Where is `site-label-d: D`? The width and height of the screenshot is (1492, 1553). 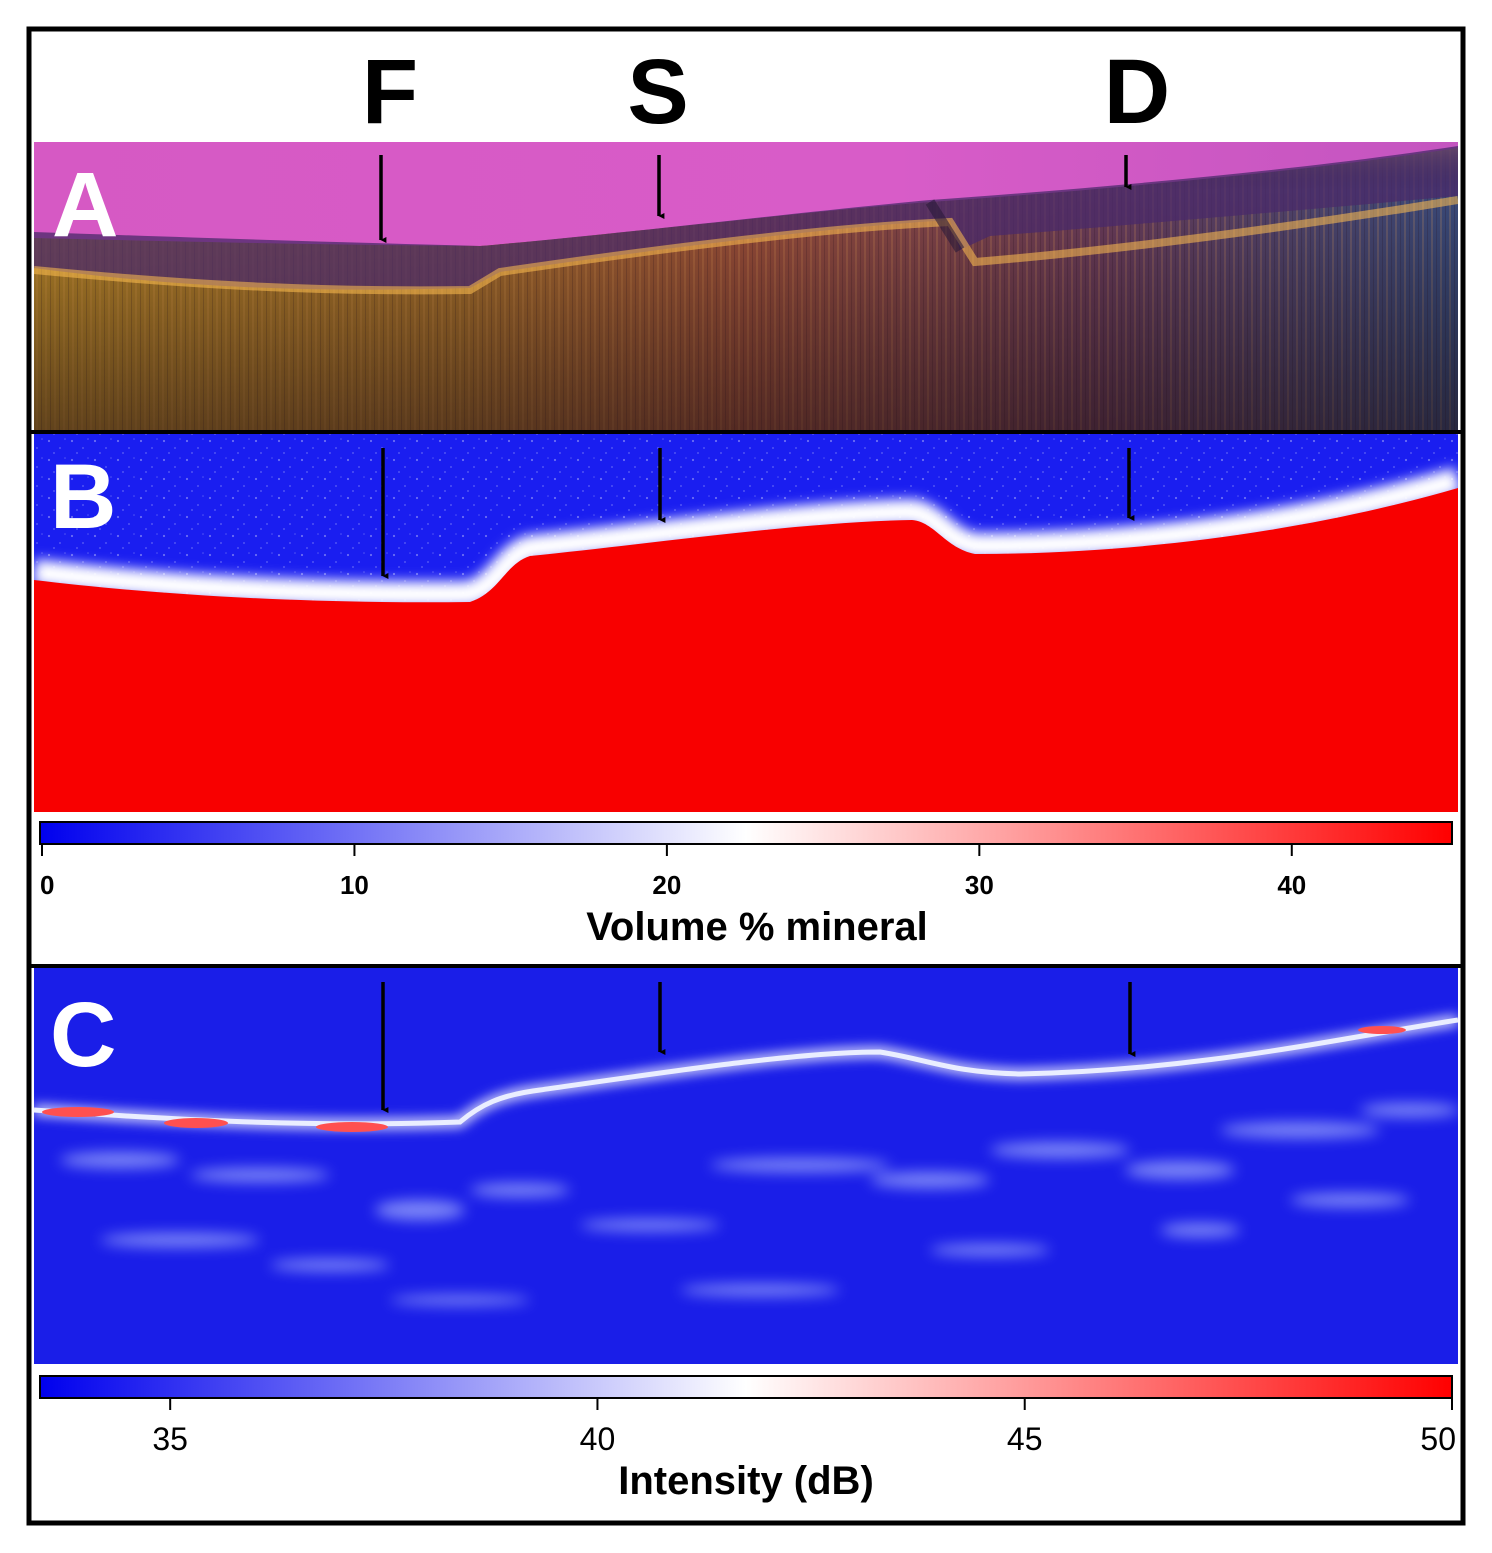 site-label-d: D is located at coordinates (1137, 92).